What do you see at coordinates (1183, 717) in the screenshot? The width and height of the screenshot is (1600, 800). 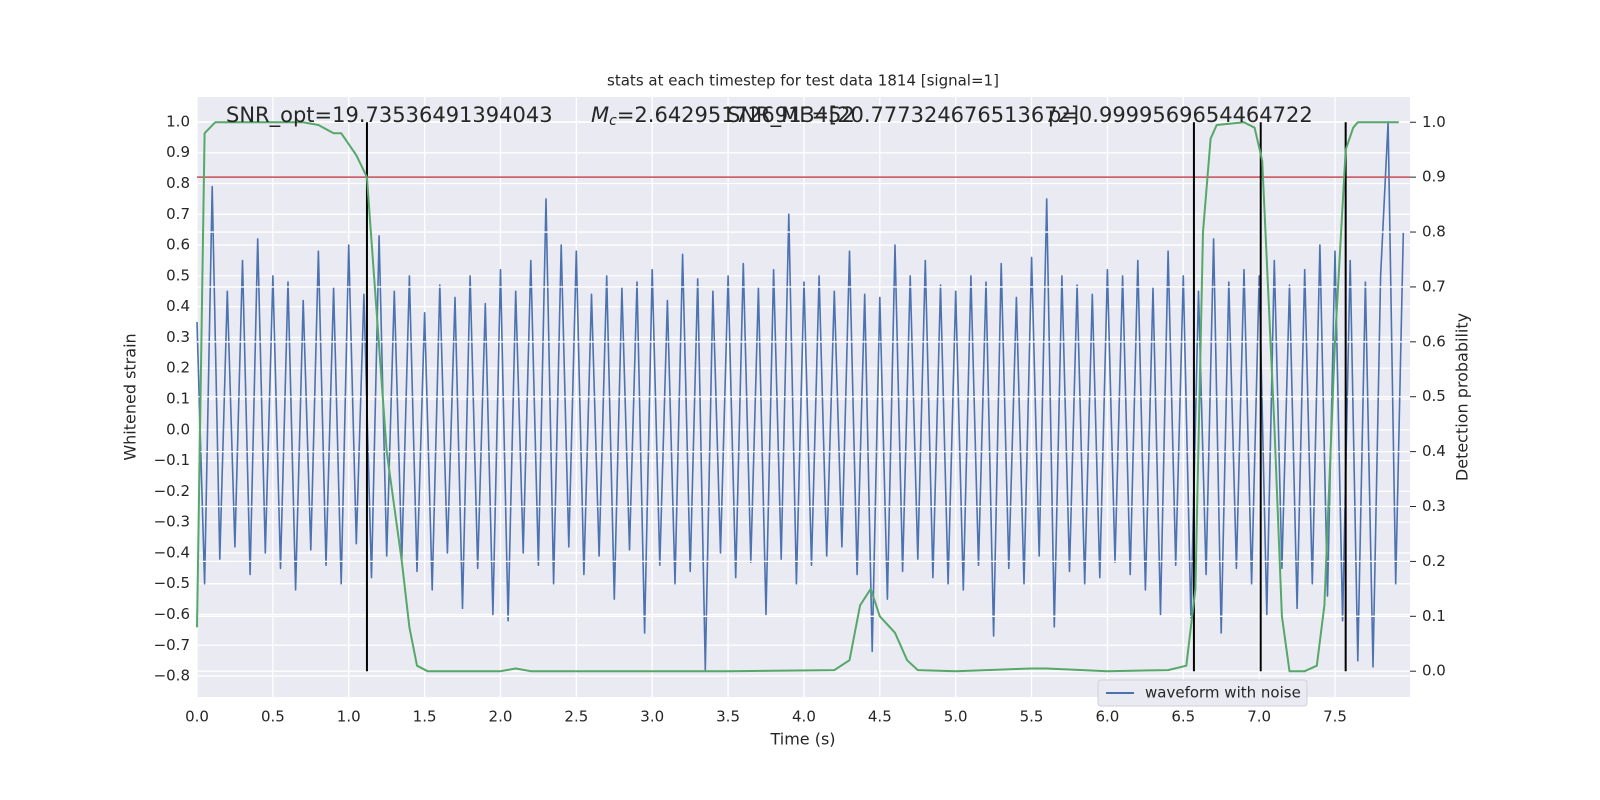 I see `x-tick-label: 6.5` at bounding box center [1183, 717].